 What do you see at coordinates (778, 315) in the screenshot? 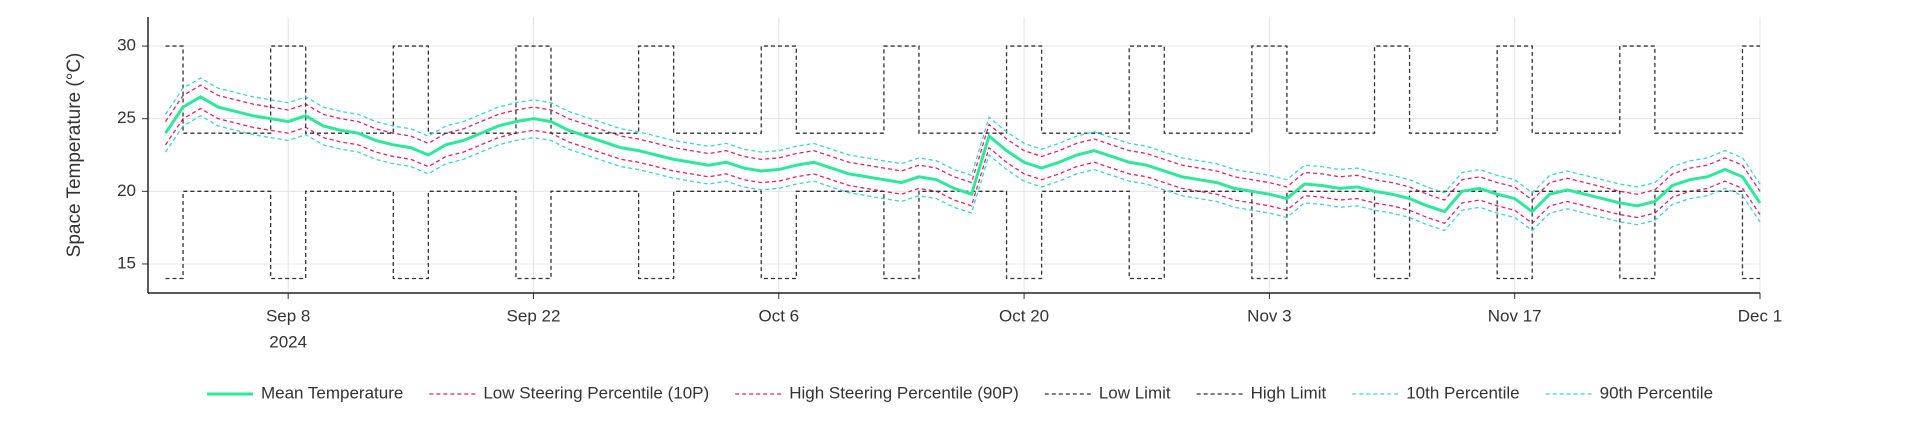
I see `x-tick-label: Oct 6` at bounding box center [778, 315].